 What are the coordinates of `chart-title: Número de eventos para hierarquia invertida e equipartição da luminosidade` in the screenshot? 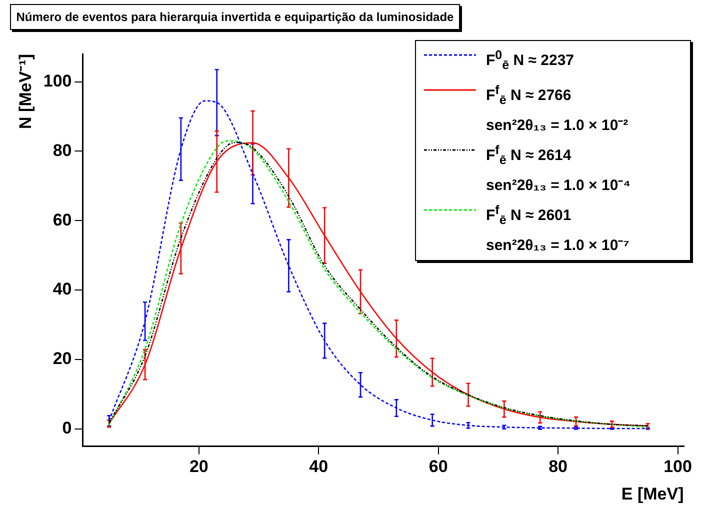 It's located at (235, 17).